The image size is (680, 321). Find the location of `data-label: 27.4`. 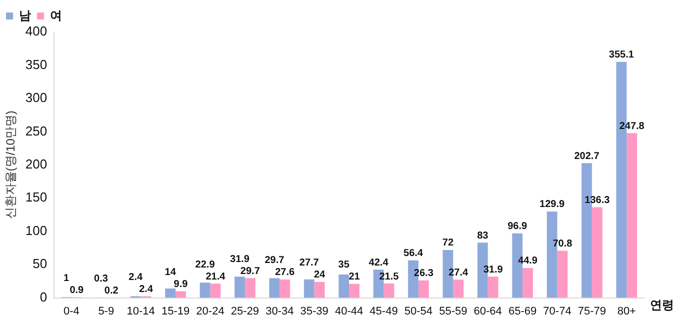

data-label: 27.4 is located at coordinates (458, 272).